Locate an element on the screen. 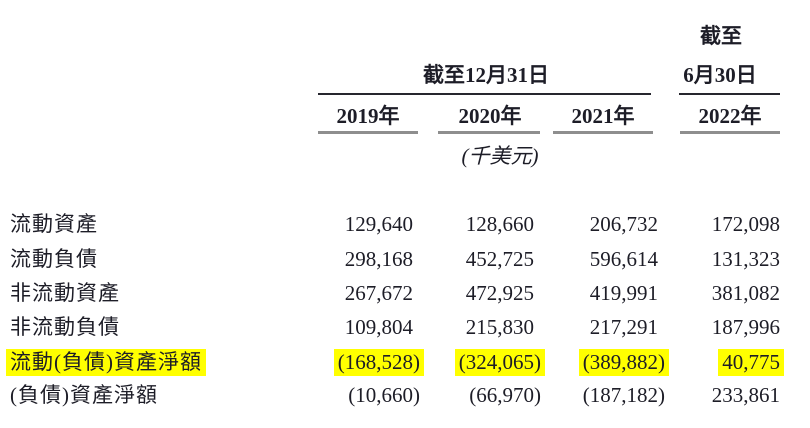 The width and height of the screenshot is (810, 428). interim-period-label-line2: 6月30日 is located at coordinates (720, 75).